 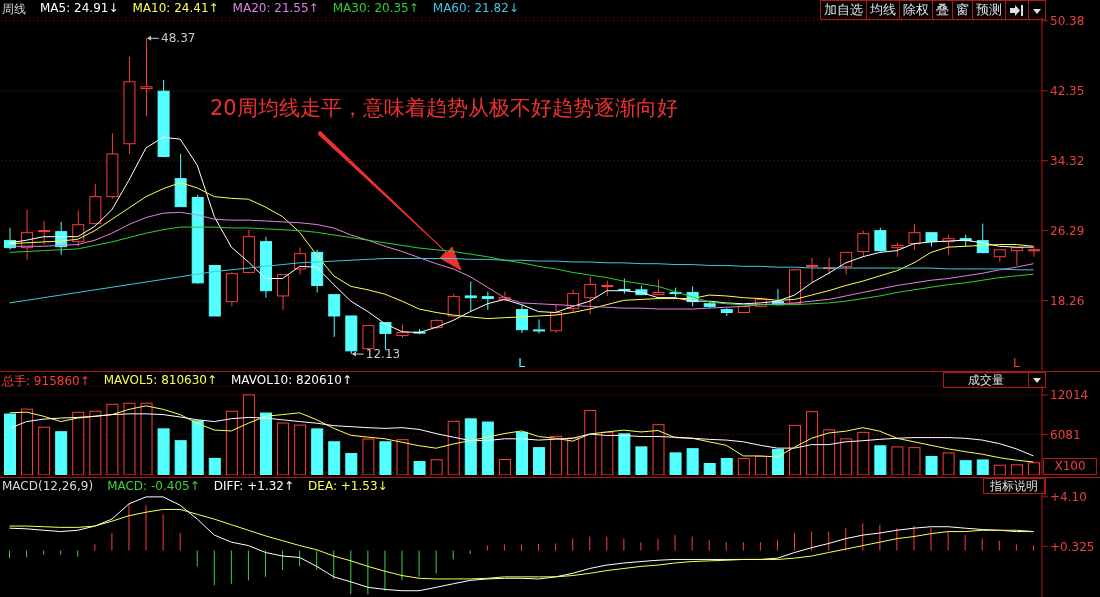 What do you see at coordinates (1068, 497) in the screenshot?
I see `y-tick-label: +4.10` at bounding box center [1068, 497].